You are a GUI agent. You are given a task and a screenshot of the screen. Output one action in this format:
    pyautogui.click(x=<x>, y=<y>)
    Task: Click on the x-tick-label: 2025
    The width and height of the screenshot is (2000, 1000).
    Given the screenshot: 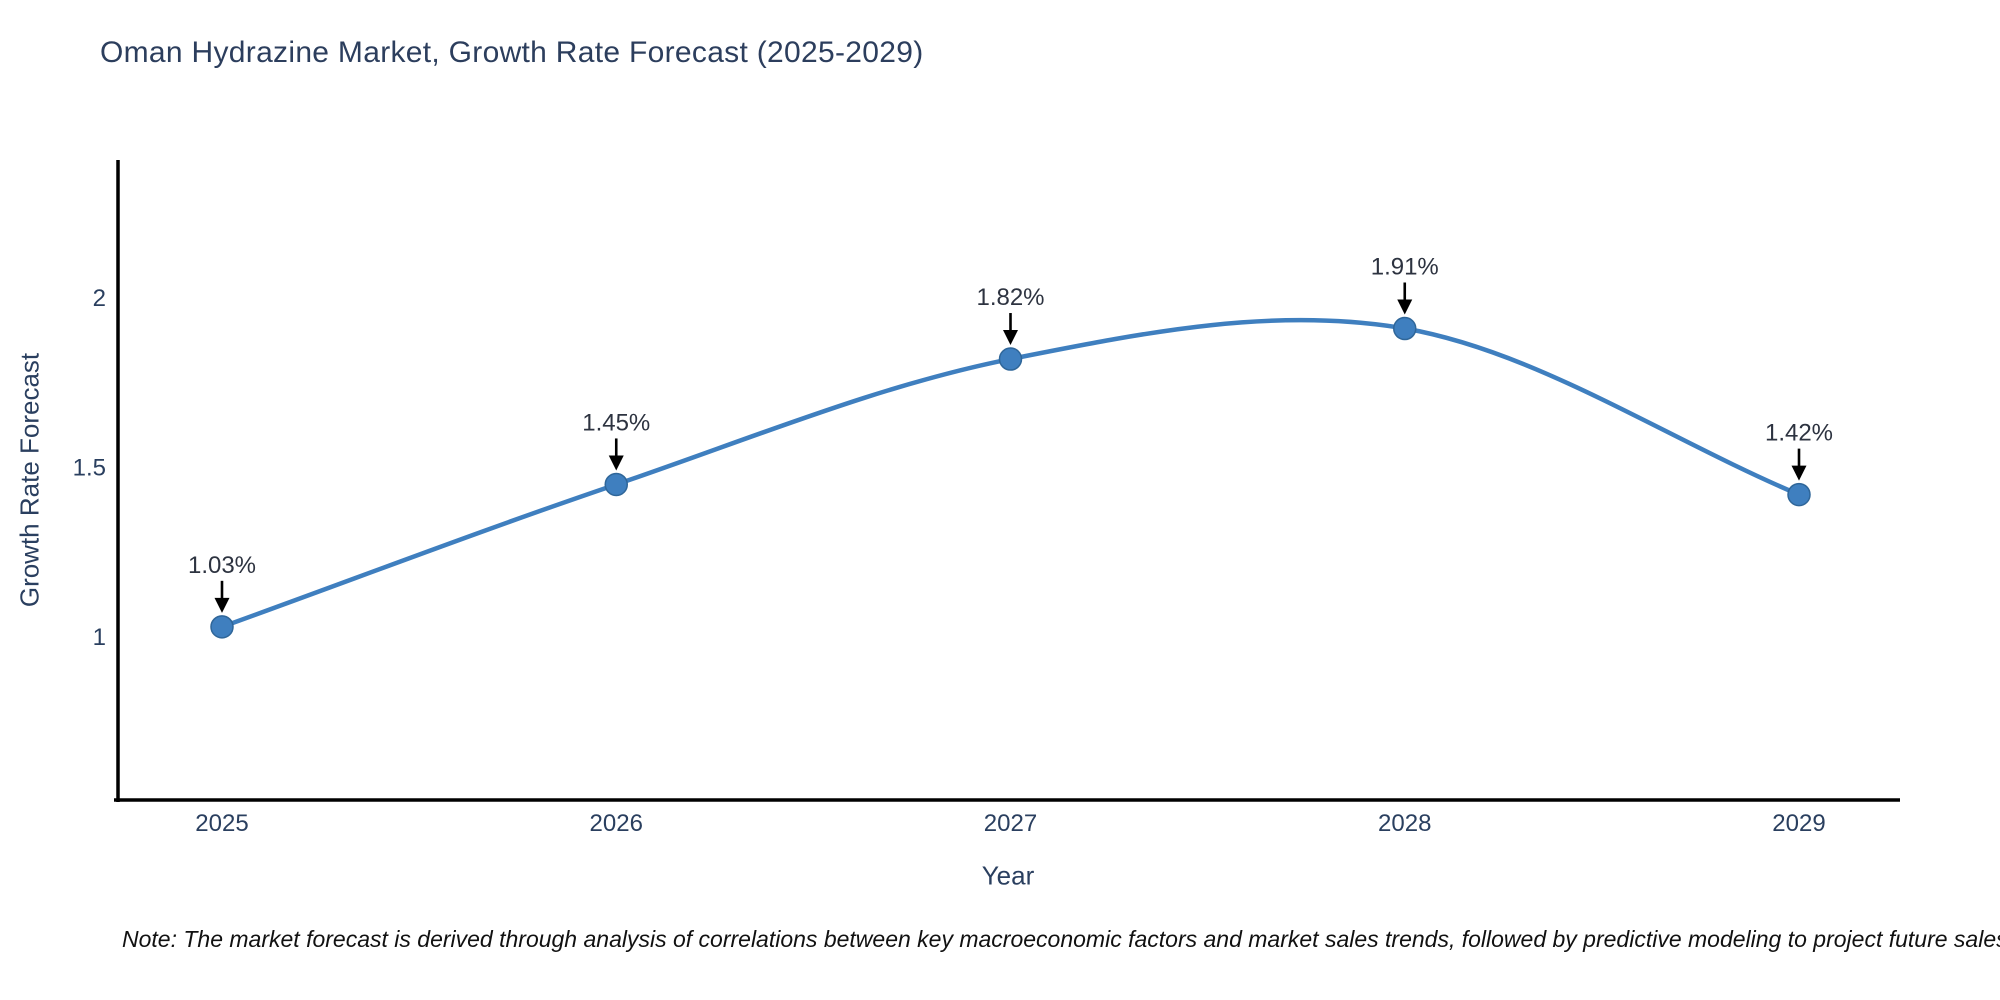 What is the action you would take?
    pyautogui.click(x=221, y=823)
    